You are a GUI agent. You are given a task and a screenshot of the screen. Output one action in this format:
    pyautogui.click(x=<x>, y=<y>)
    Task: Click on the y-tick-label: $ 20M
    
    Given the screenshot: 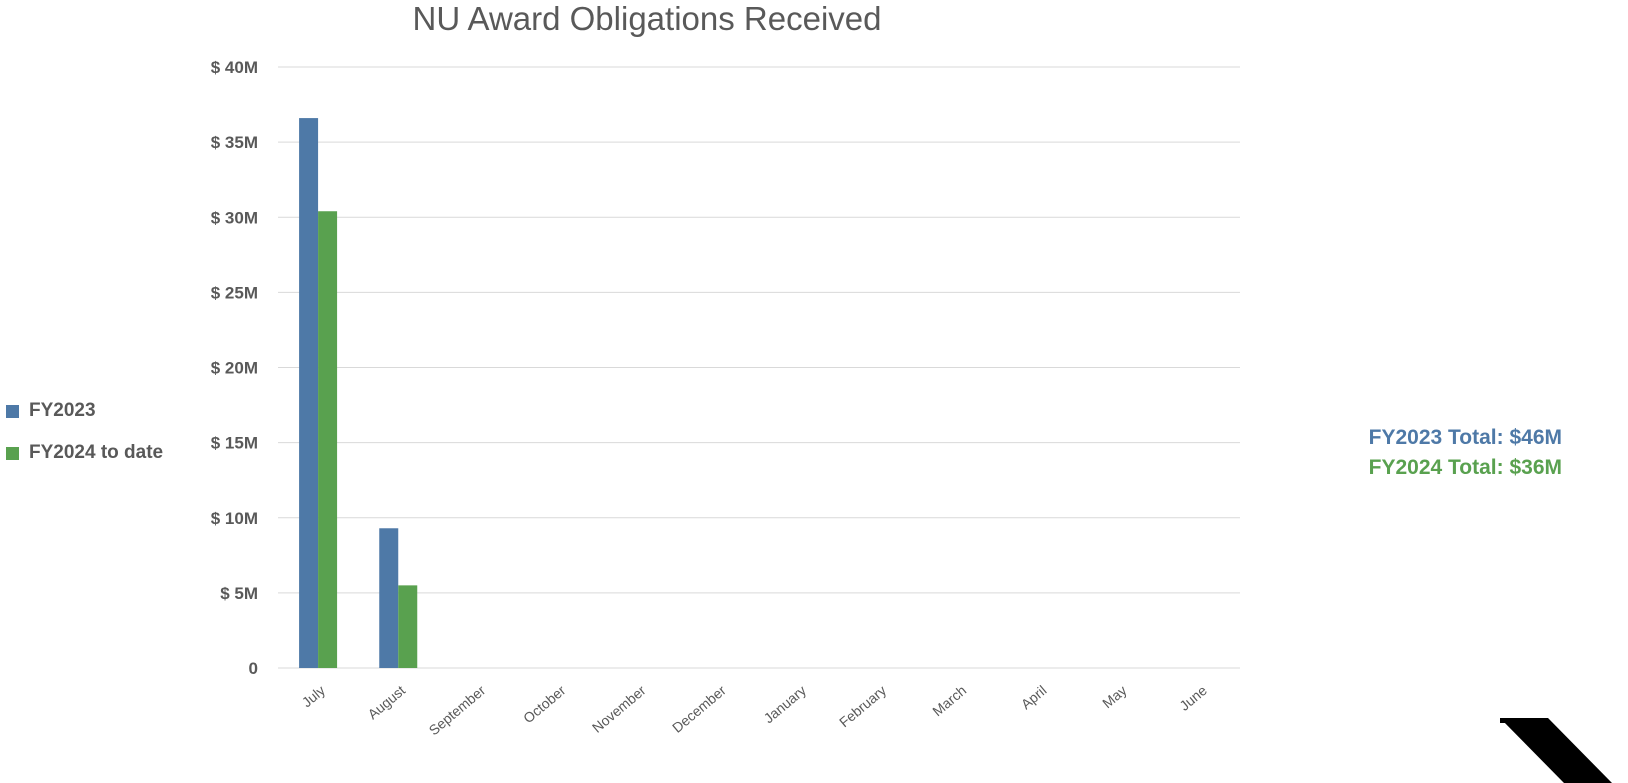 What is the action you would take?
    pyautogui.click(x=234, y=368)
    